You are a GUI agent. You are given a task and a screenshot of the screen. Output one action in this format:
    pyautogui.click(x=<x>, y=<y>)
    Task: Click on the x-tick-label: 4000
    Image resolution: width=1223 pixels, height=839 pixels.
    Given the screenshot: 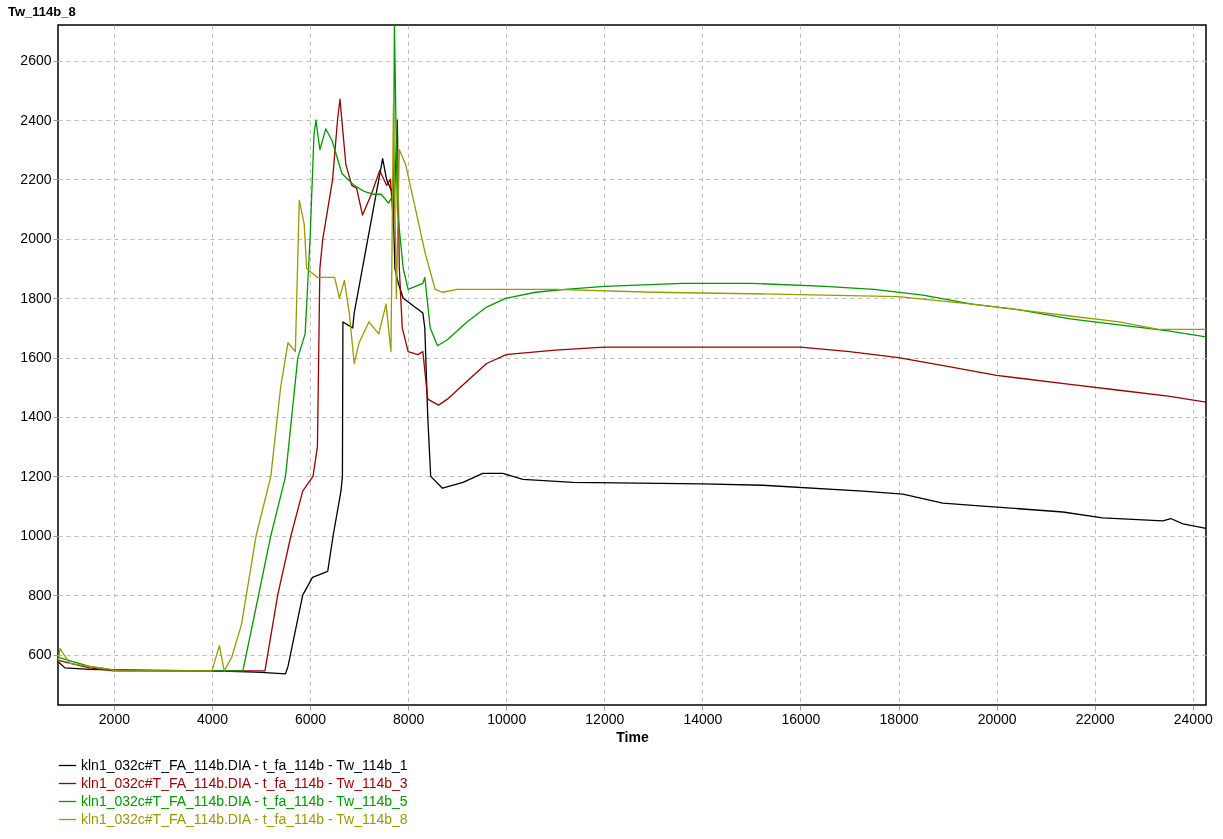 What is the action you would take?
    pyautogui.click(x=212, y=718)
    